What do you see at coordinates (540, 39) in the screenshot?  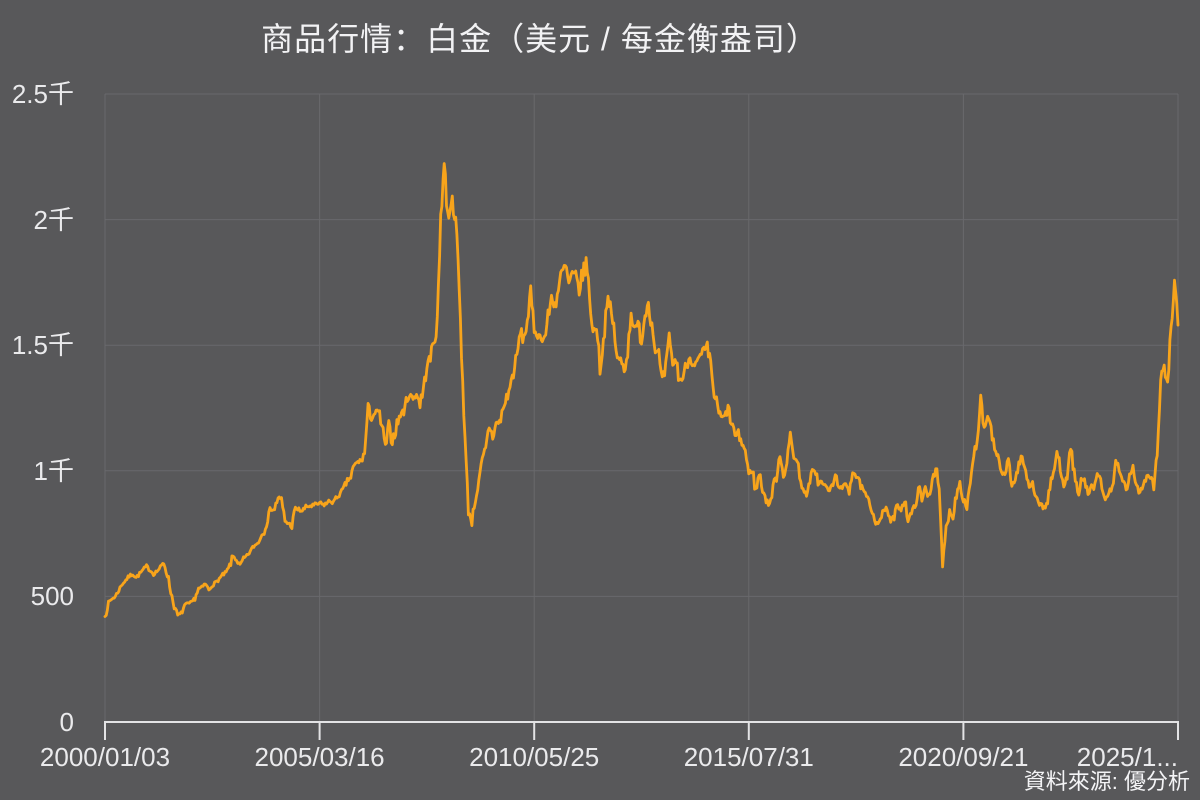 I see `chart-title: 商品行情：白金（美元 / 每金衡盎司）` at bounding box center [540, 39].